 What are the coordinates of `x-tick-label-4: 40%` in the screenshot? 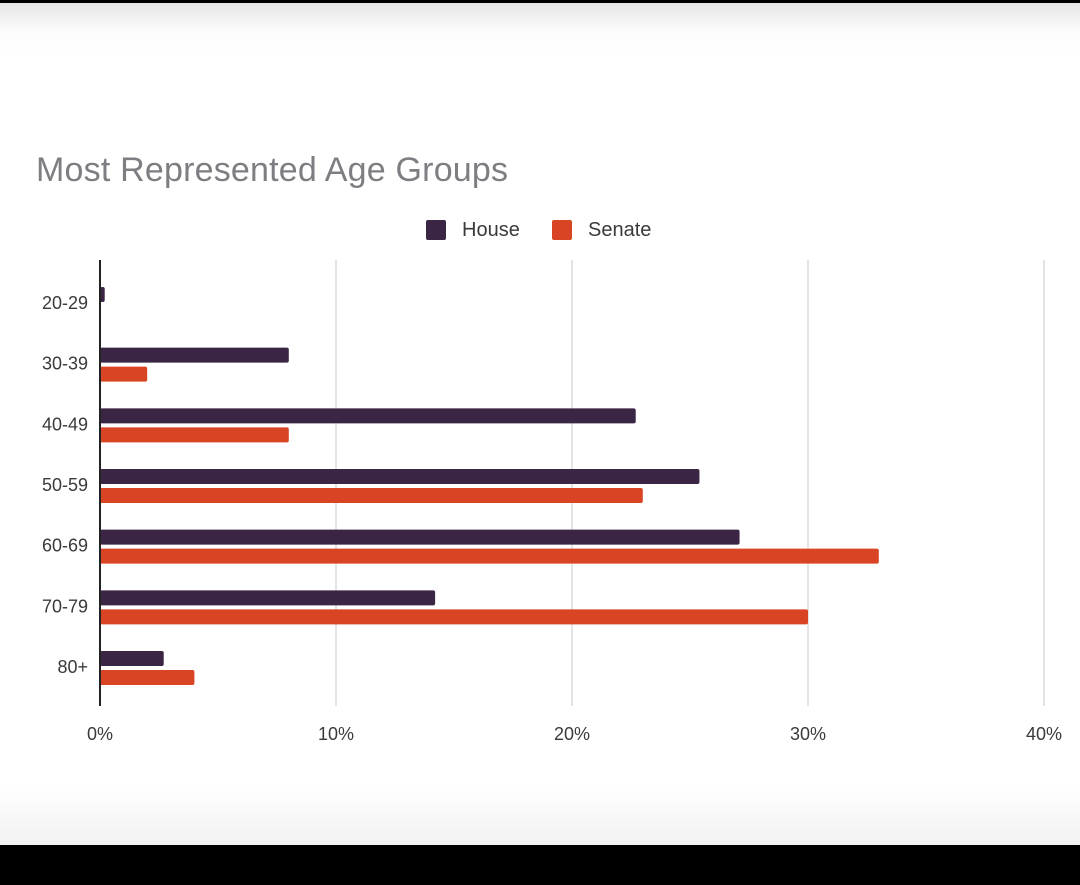 It's located at (1044, 734).